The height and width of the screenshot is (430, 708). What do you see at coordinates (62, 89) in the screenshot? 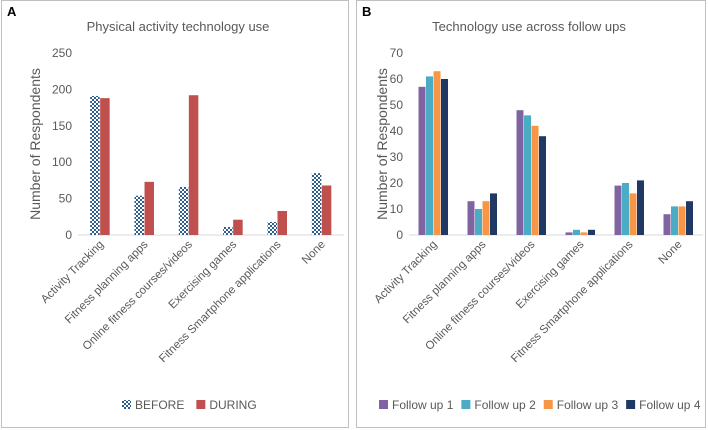
I see `y-tick-label: 200` at bounding box center [62, 89].